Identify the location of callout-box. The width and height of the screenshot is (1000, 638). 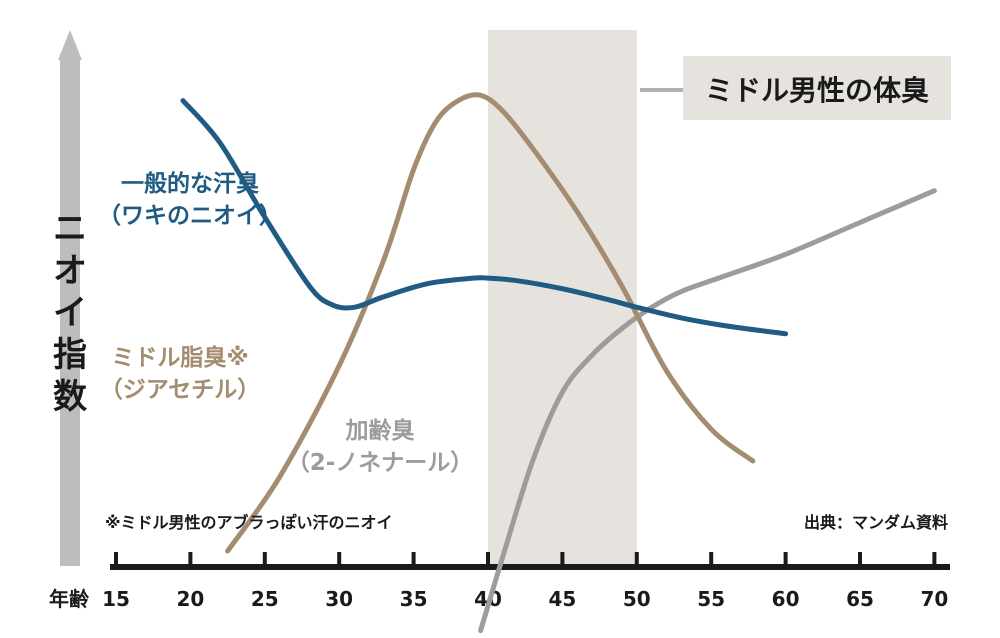
(817, 88).